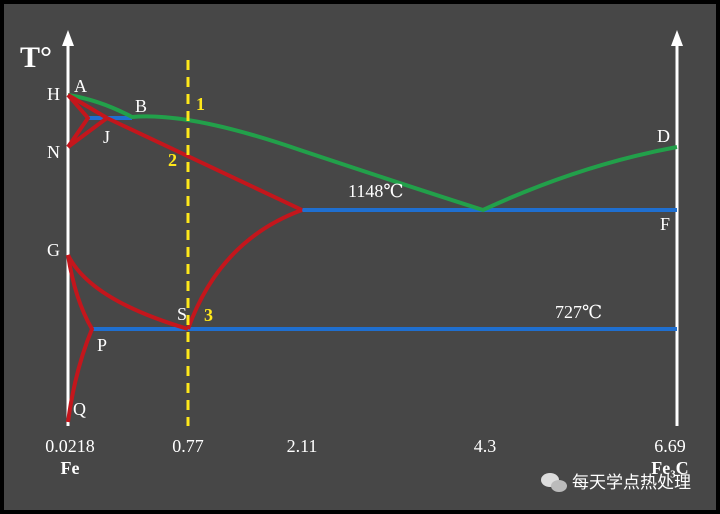 The height and width of the screenshot is (514, 720). What do you see at coordinates (182, 314) in the screenshot?
I see `point-label: S` at bounding box center [182, 314].